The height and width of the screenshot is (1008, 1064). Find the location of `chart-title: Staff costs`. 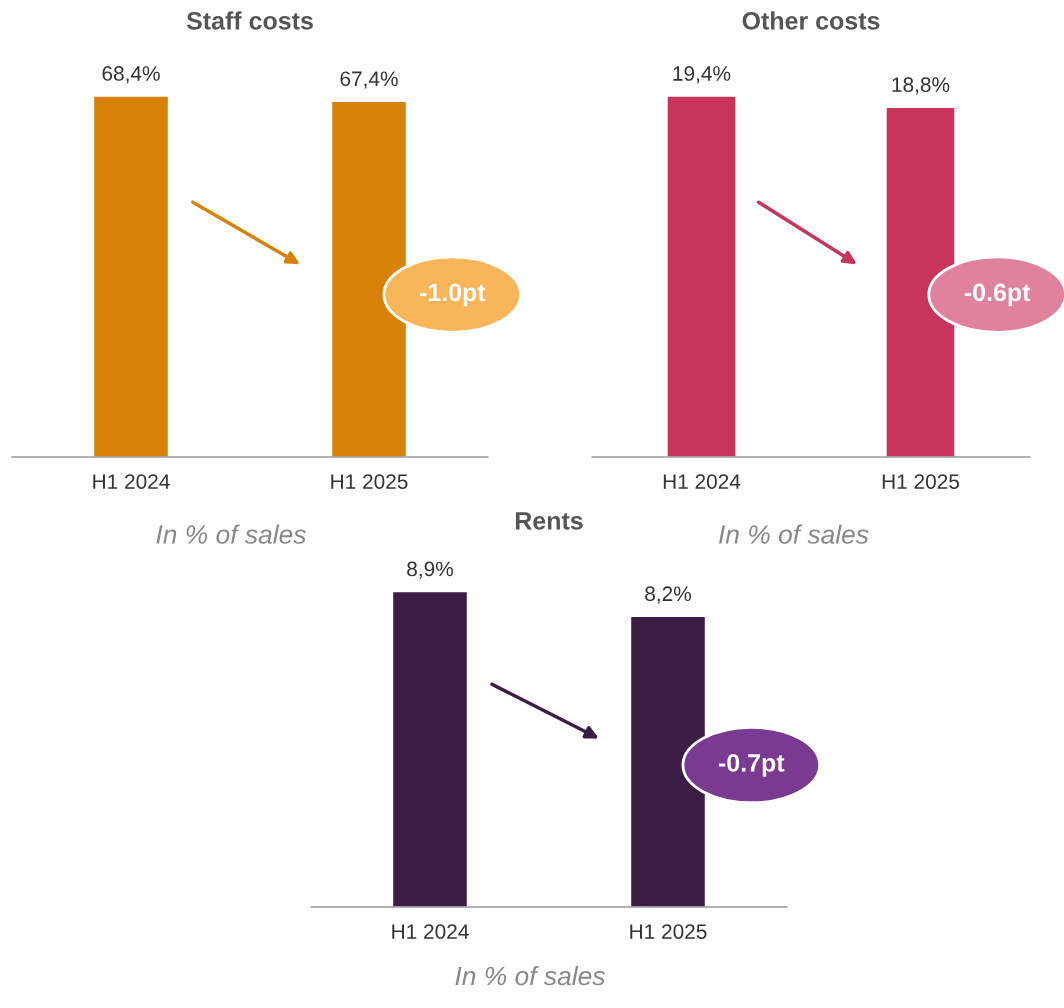

chart-title: Staff costs is located at coordinates (249, 20).